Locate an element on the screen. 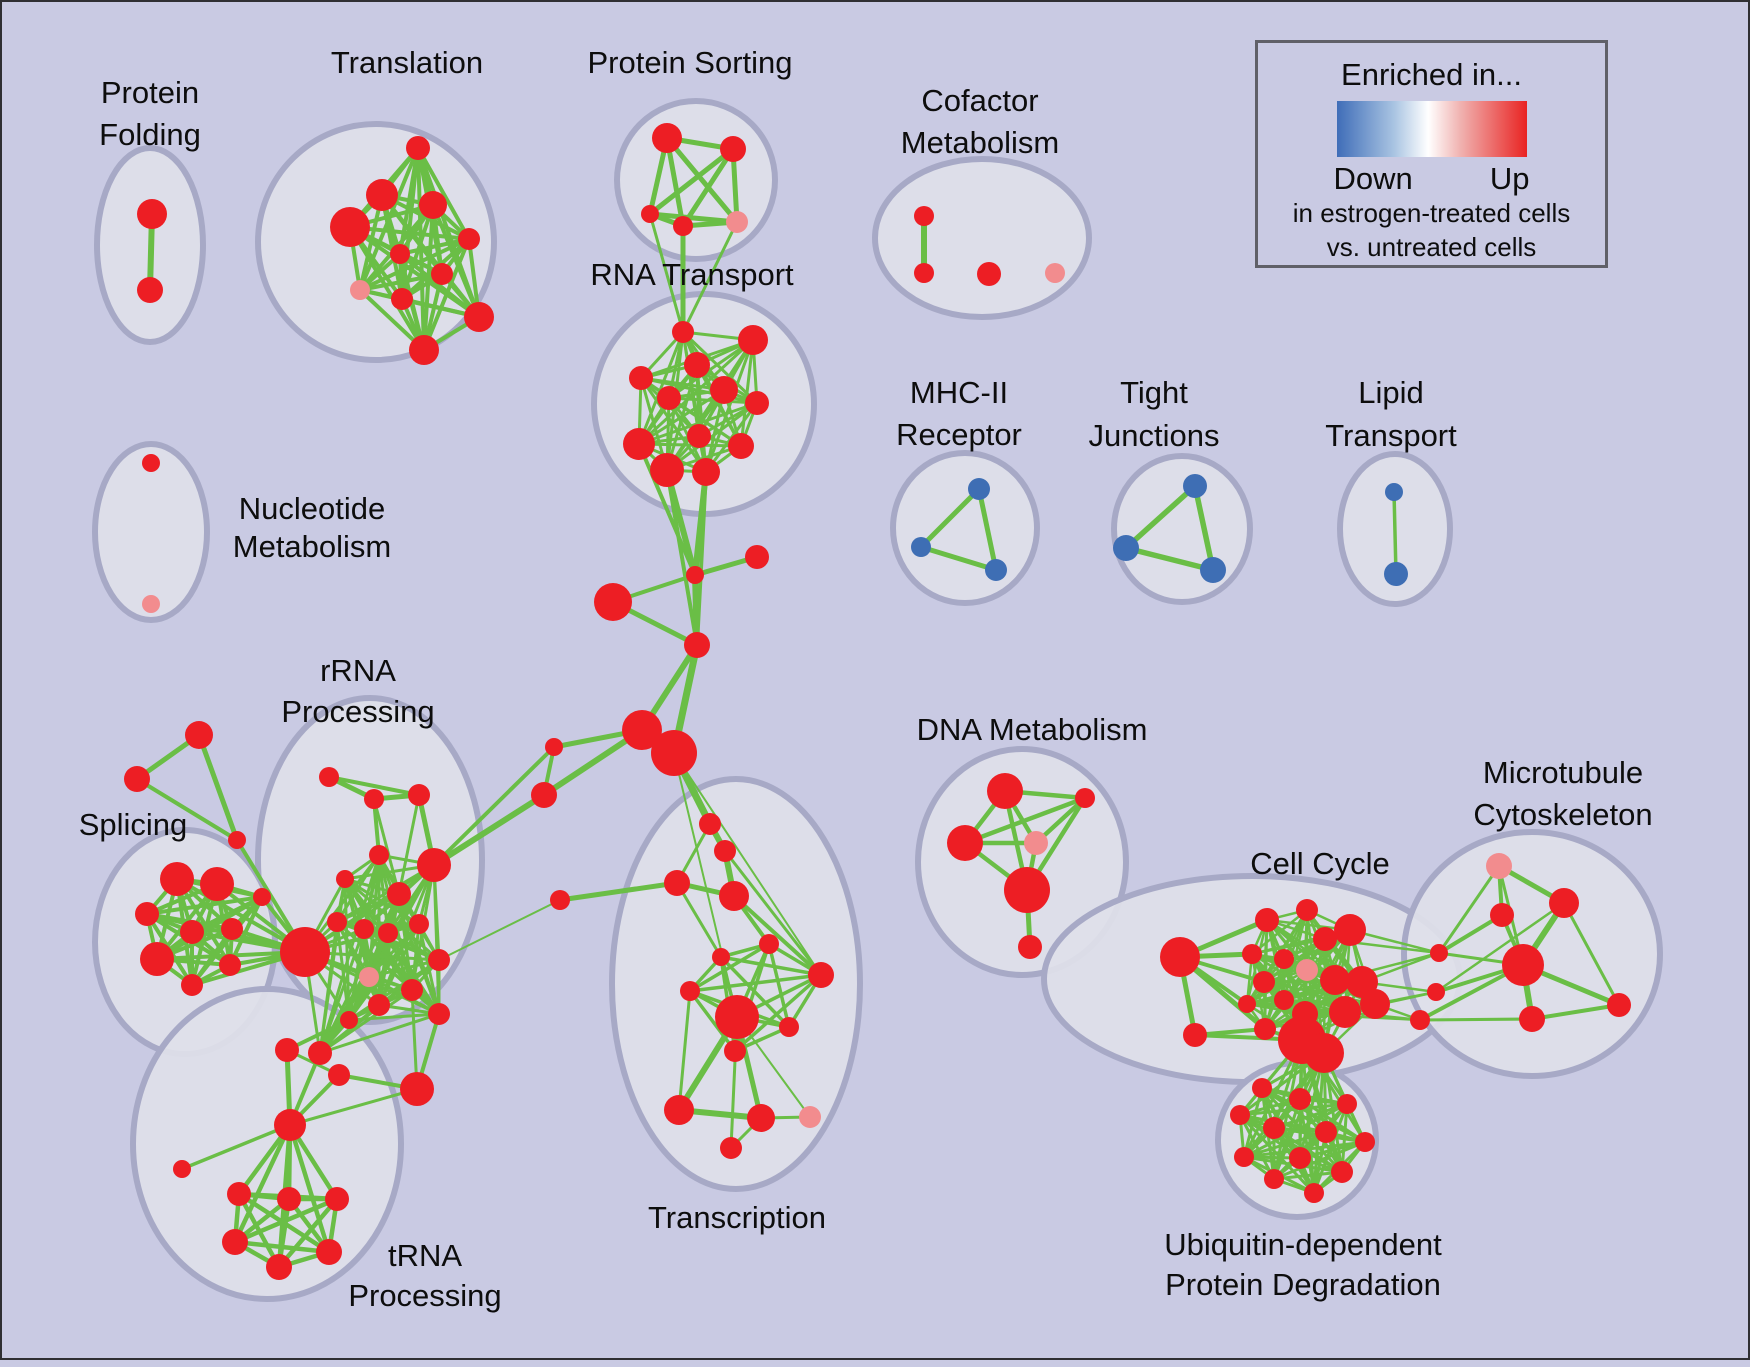  graph-node-c1 is located at coordinates (695, 575).